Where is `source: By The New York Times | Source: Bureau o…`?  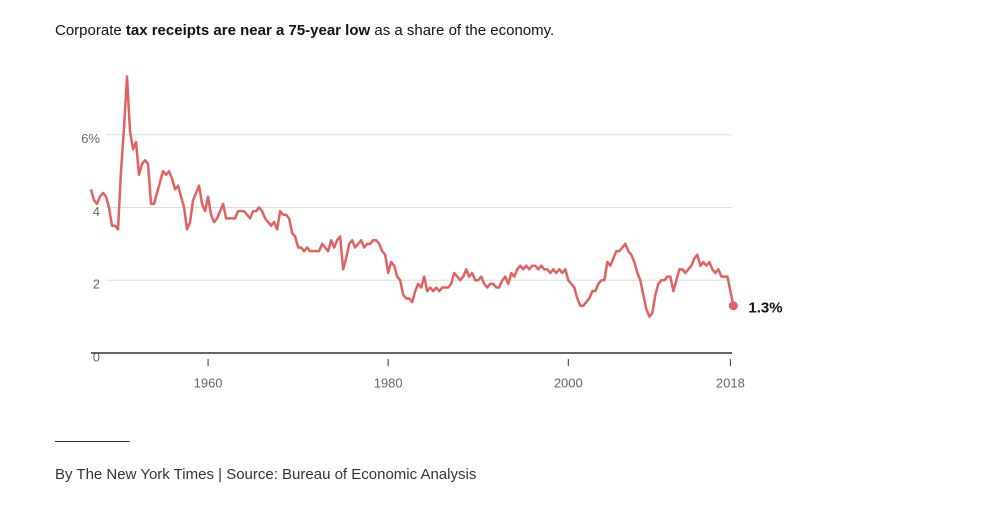
source: By The New York Times | Source: Bureau o… is located at coordinates (266, 474).